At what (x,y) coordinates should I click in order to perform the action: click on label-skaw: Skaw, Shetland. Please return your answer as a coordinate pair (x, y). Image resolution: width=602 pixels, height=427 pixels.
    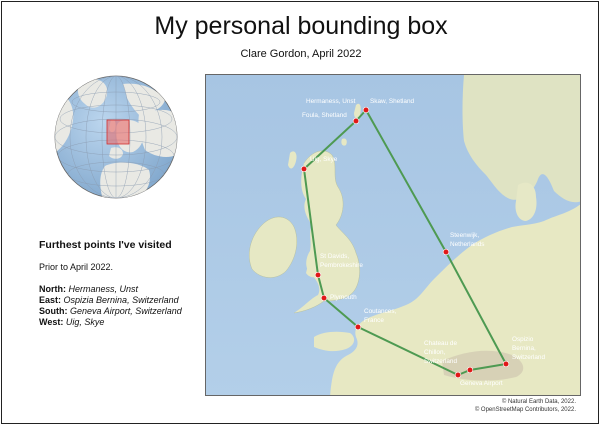
    Looking at the image, I should click on (392, 101).